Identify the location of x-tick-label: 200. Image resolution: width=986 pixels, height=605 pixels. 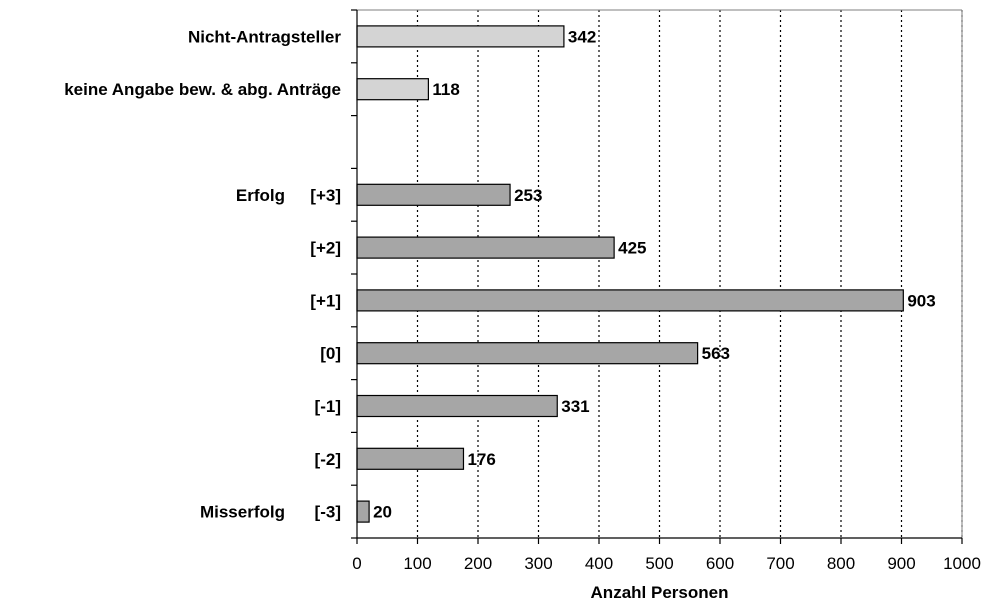
(478, 563).